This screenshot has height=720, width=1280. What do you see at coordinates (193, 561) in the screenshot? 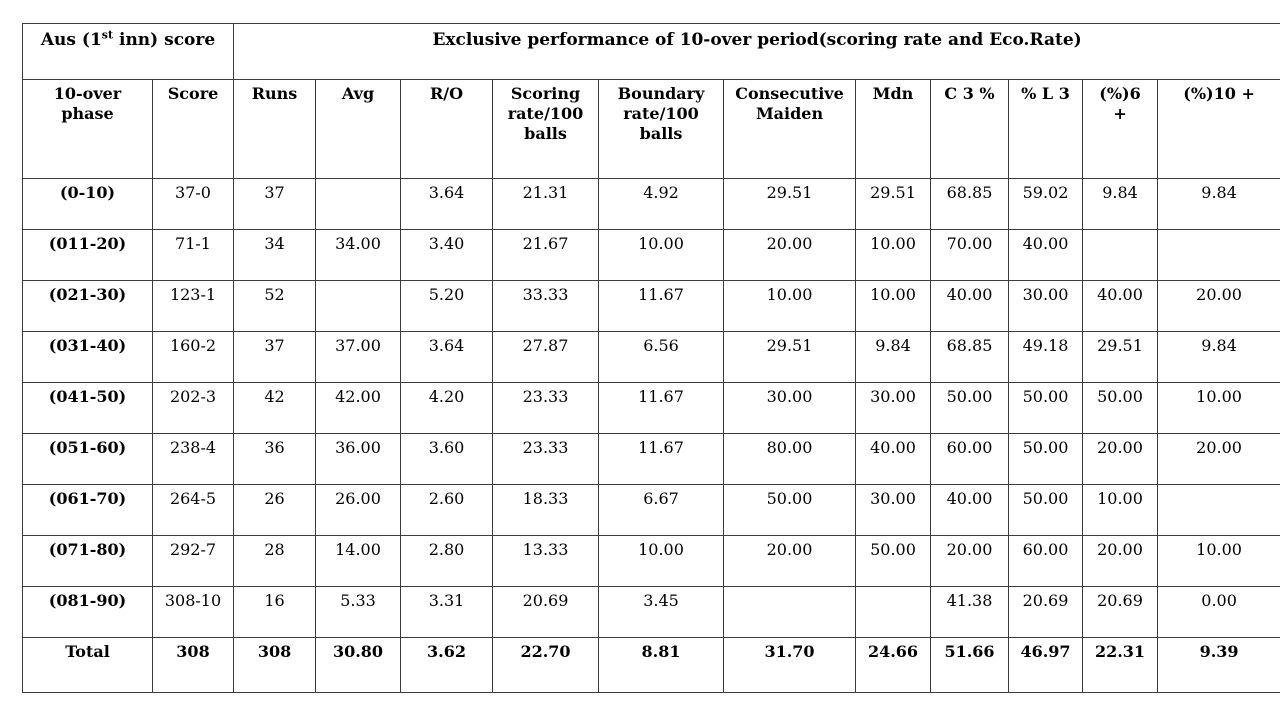
I see `score-cell: 292-7` at bounding box center [193, 561].